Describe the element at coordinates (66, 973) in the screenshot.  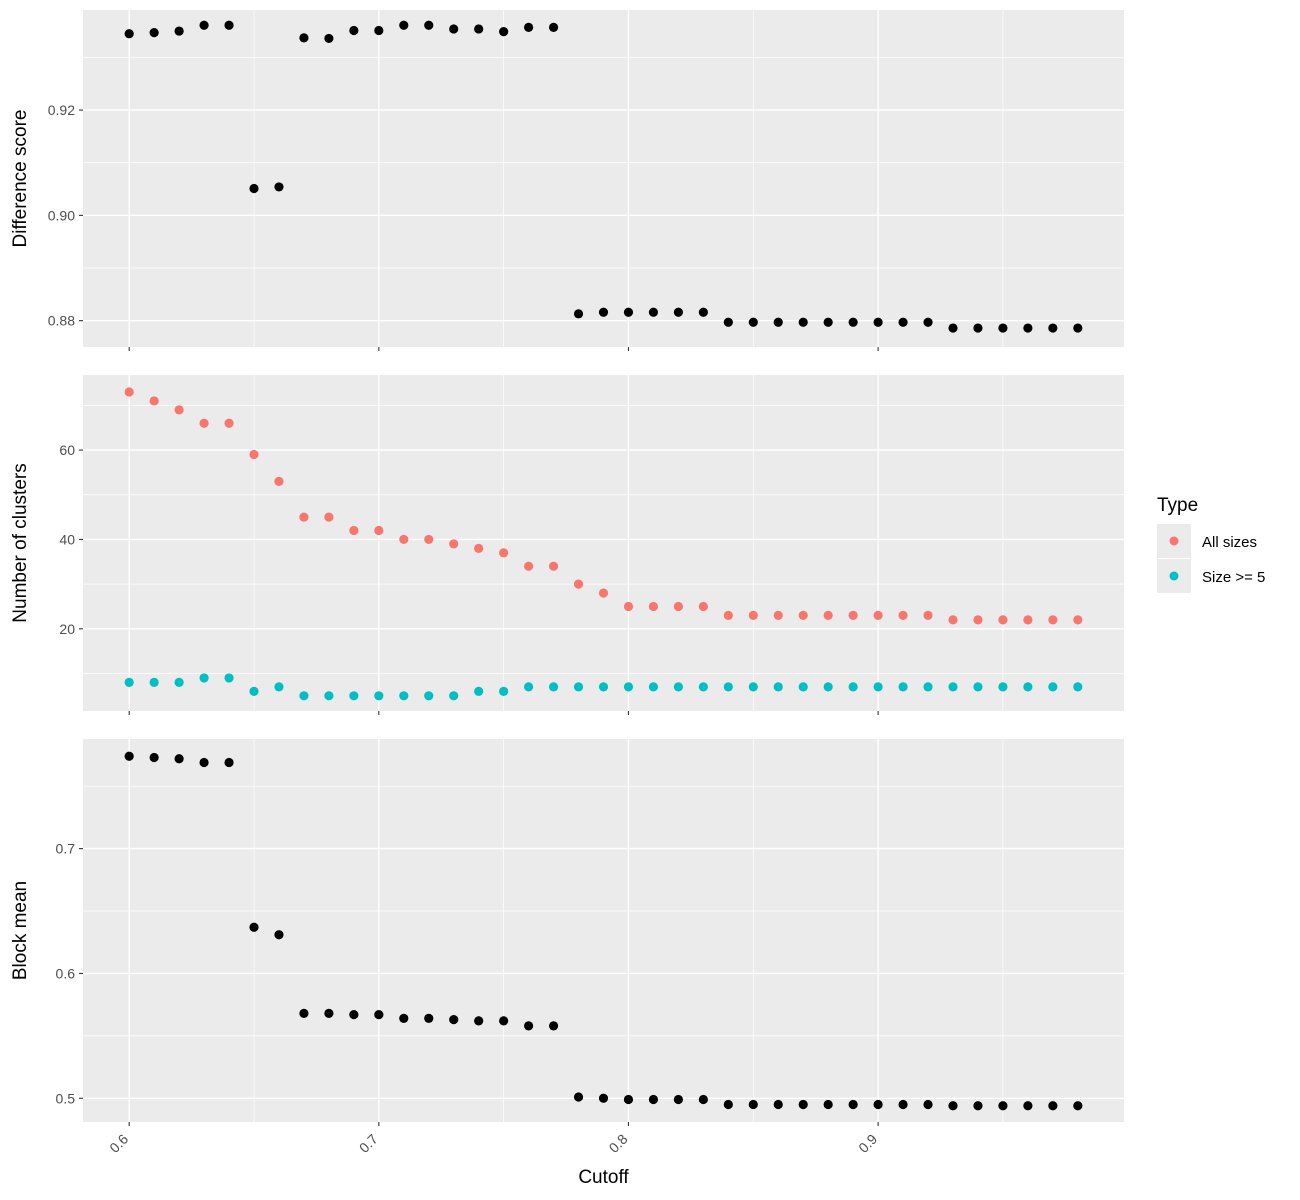
I see `y-tick-label: 0.6` at that location.